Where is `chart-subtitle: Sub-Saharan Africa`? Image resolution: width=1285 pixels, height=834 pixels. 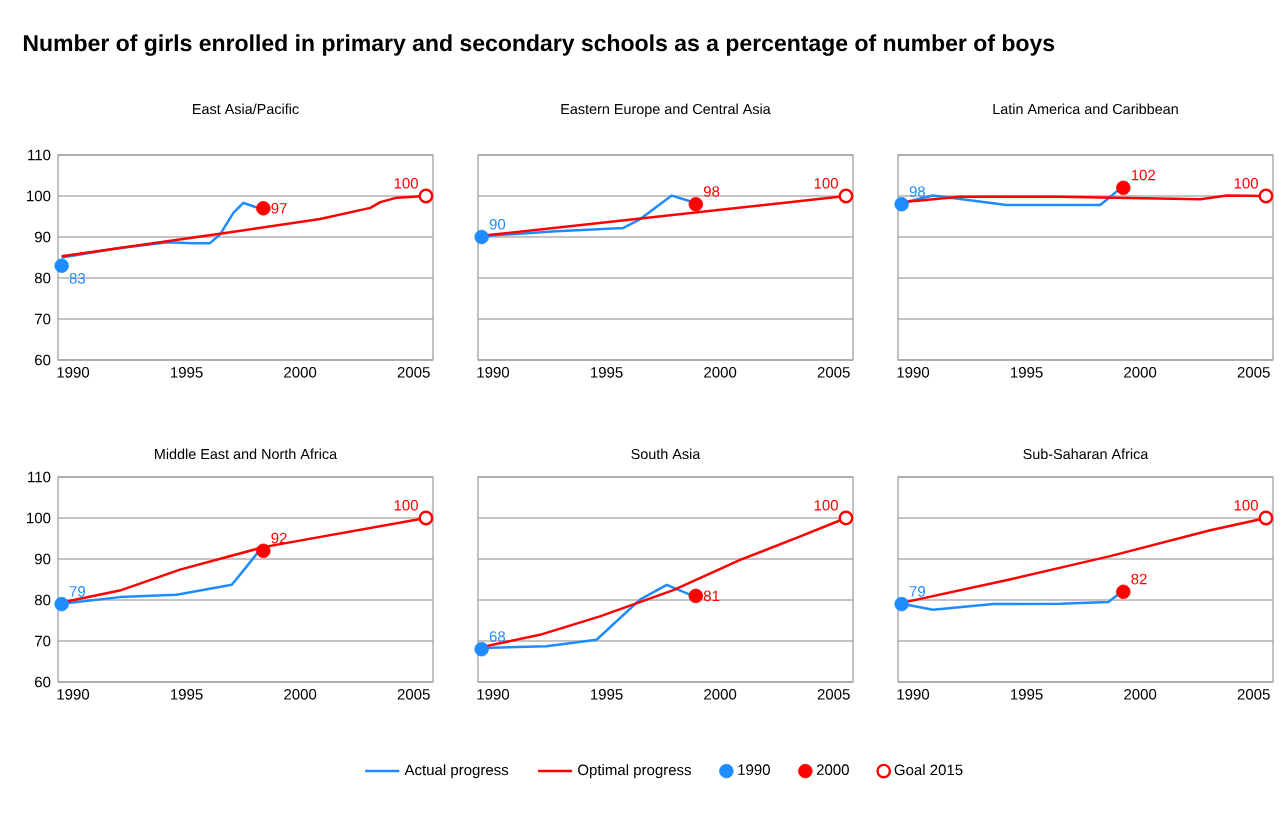 chart-subtitle: Sub-Saharan Africa is located at coordinates (1086, 454).